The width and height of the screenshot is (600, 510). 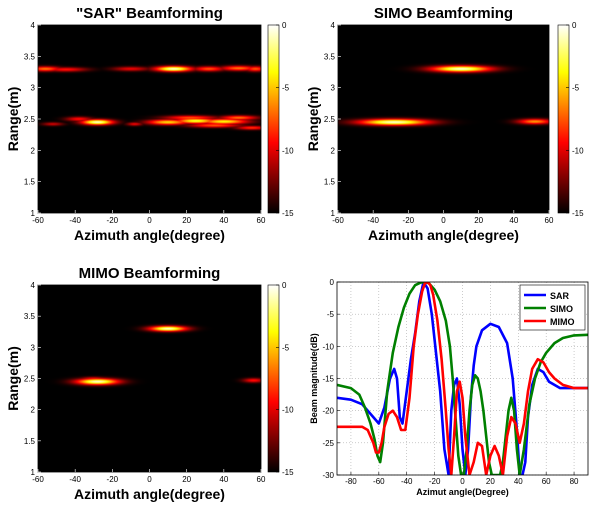 I want to click on legend-label-mimo: MIMO, so click(x=562, y=322).